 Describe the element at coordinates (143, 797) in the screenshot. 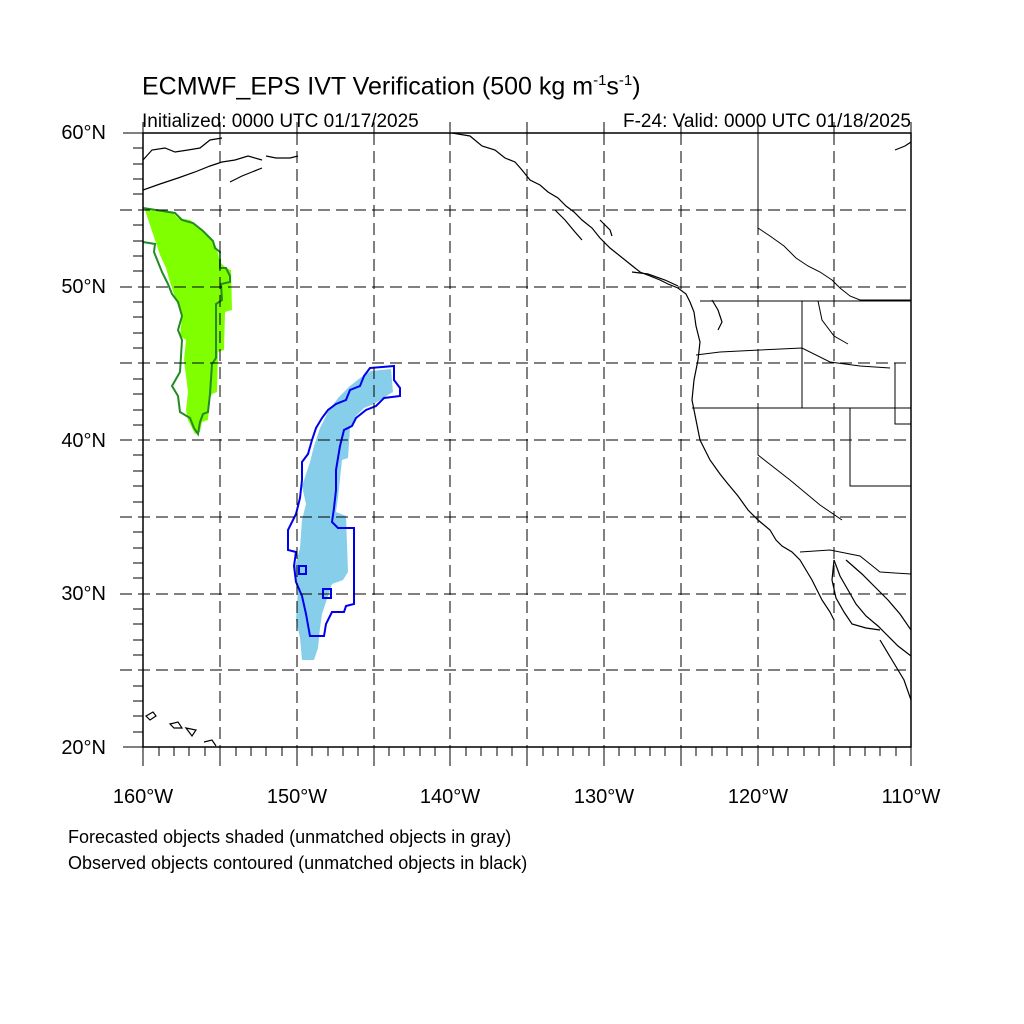

I see `lon-label-160w: 160°W` at that location.